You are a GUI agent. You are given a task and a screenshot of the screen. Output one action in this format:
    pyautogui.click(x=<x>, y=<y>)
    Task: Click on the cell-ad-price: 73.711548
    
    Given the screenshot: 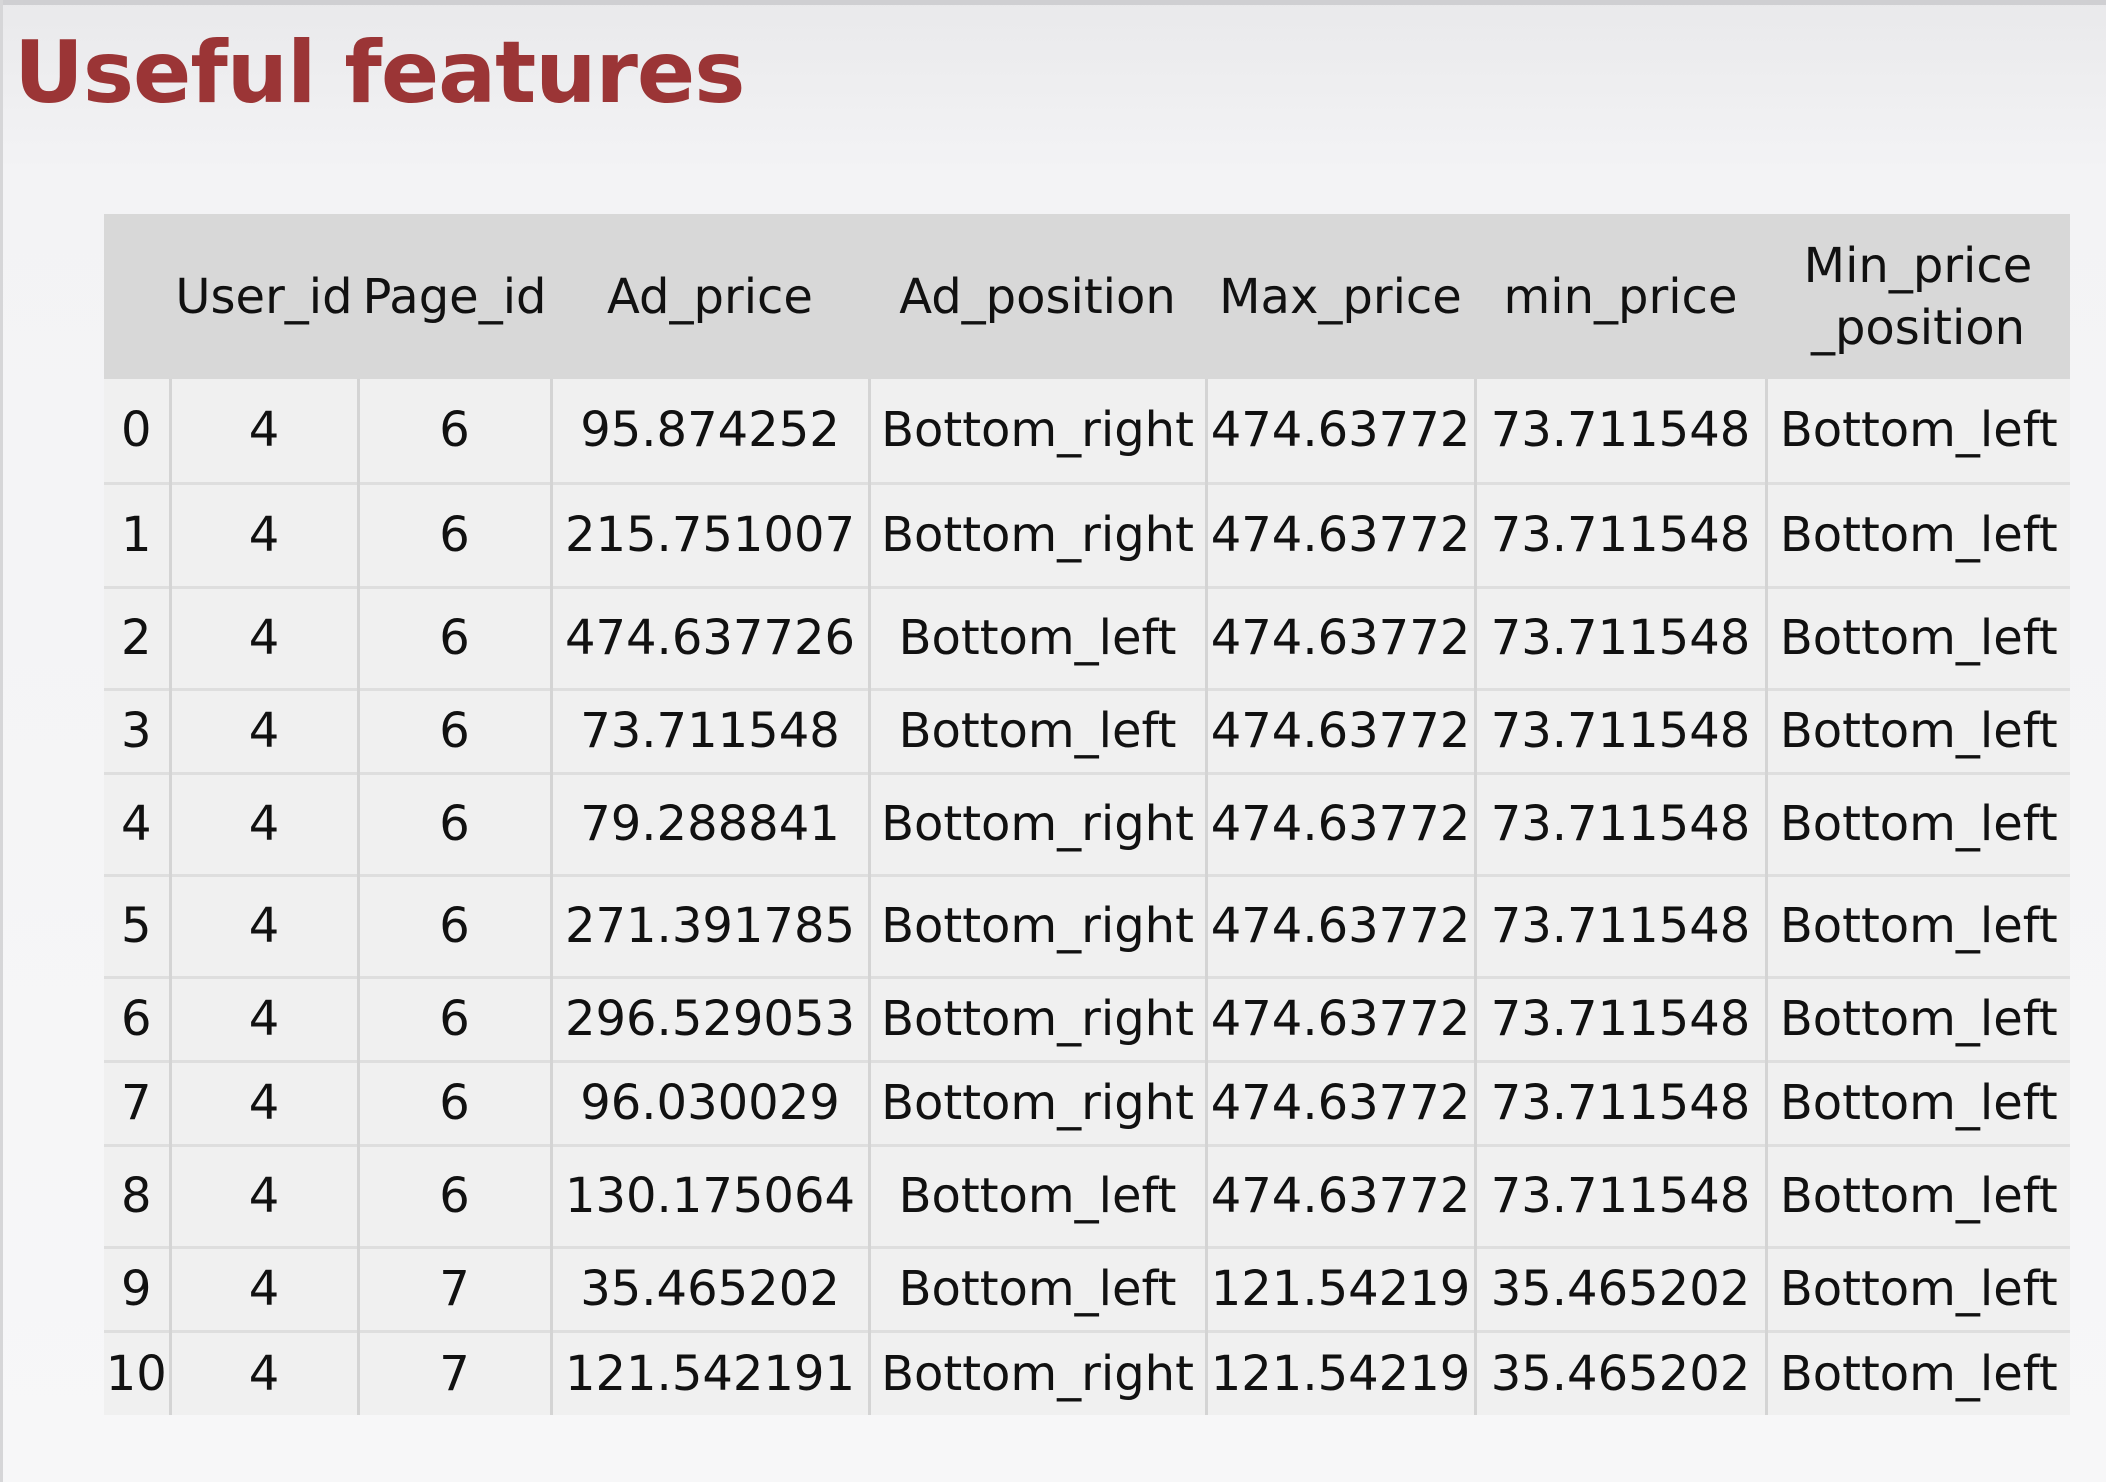 What is the action you would take?
    pyautogui.click(x=711, y=730)
    